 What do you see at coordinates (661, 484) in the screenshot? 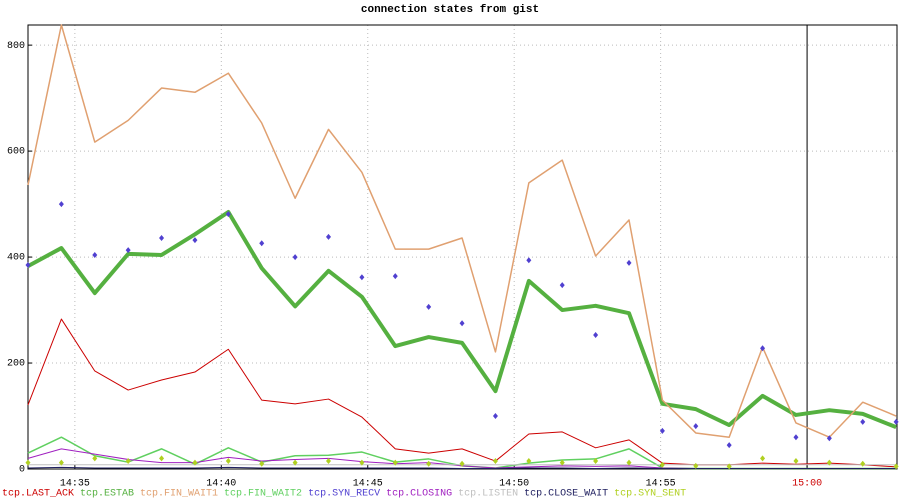
I see `x-tick-label: 14:55` at bounding box center [661, 484].